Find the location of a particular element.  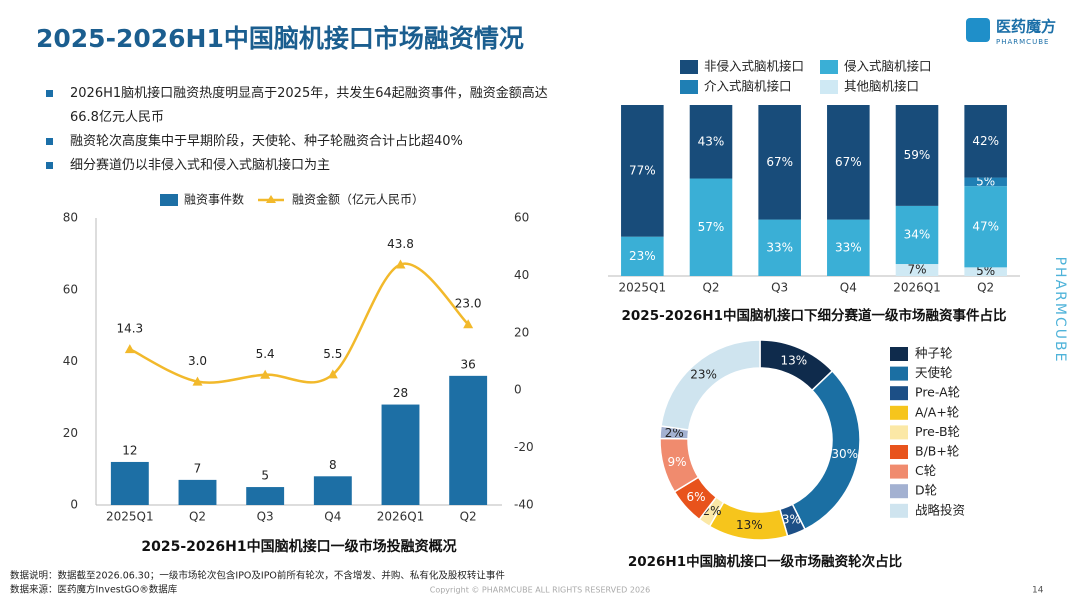

data-label: 7% is located at coordinates (916, 270).